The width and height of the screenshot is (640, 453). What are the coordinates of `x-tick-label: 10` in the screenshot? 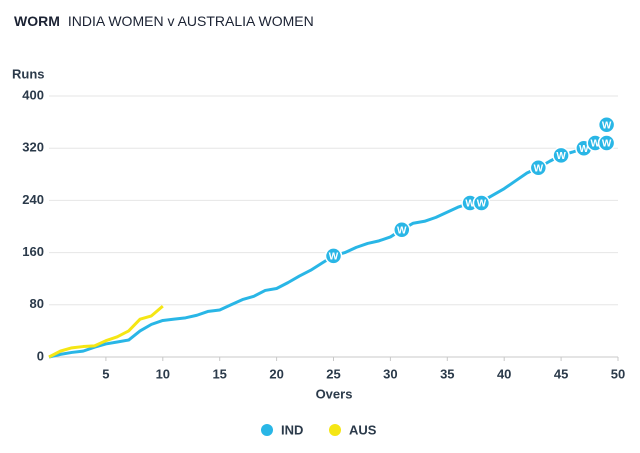 It's located at (163, 373).